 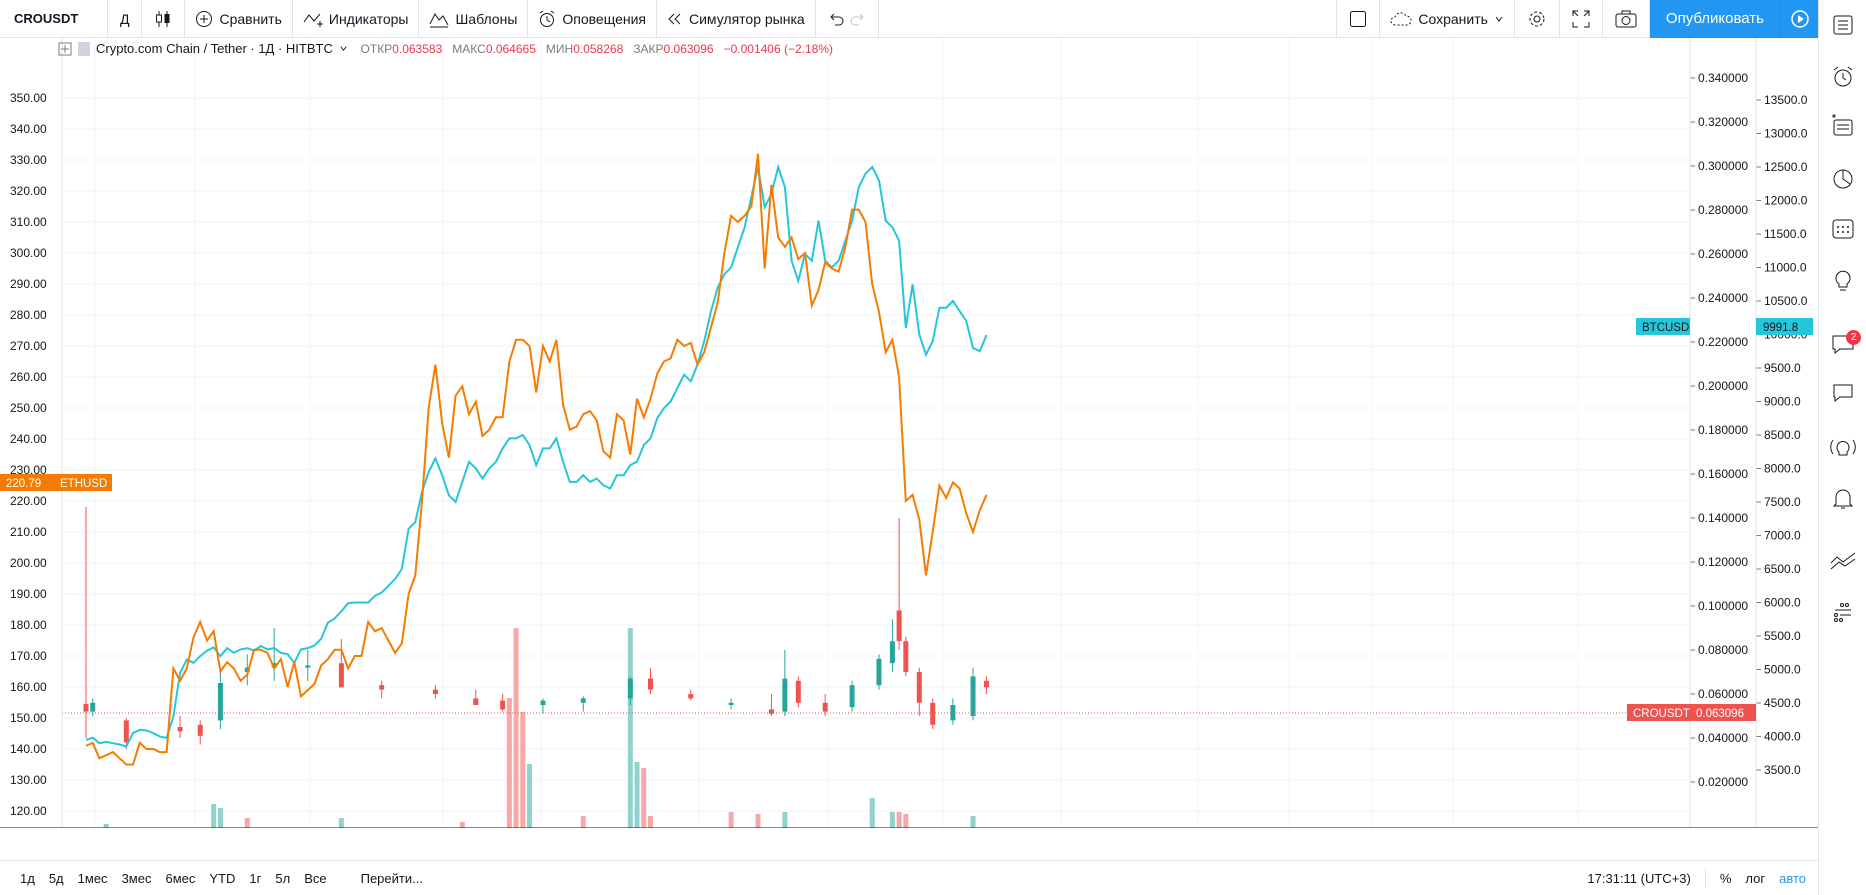 What do you see at coordinates (92, 878) in the screenshot?
I see `range-button: 1мес` at bounding box center [92, 878].